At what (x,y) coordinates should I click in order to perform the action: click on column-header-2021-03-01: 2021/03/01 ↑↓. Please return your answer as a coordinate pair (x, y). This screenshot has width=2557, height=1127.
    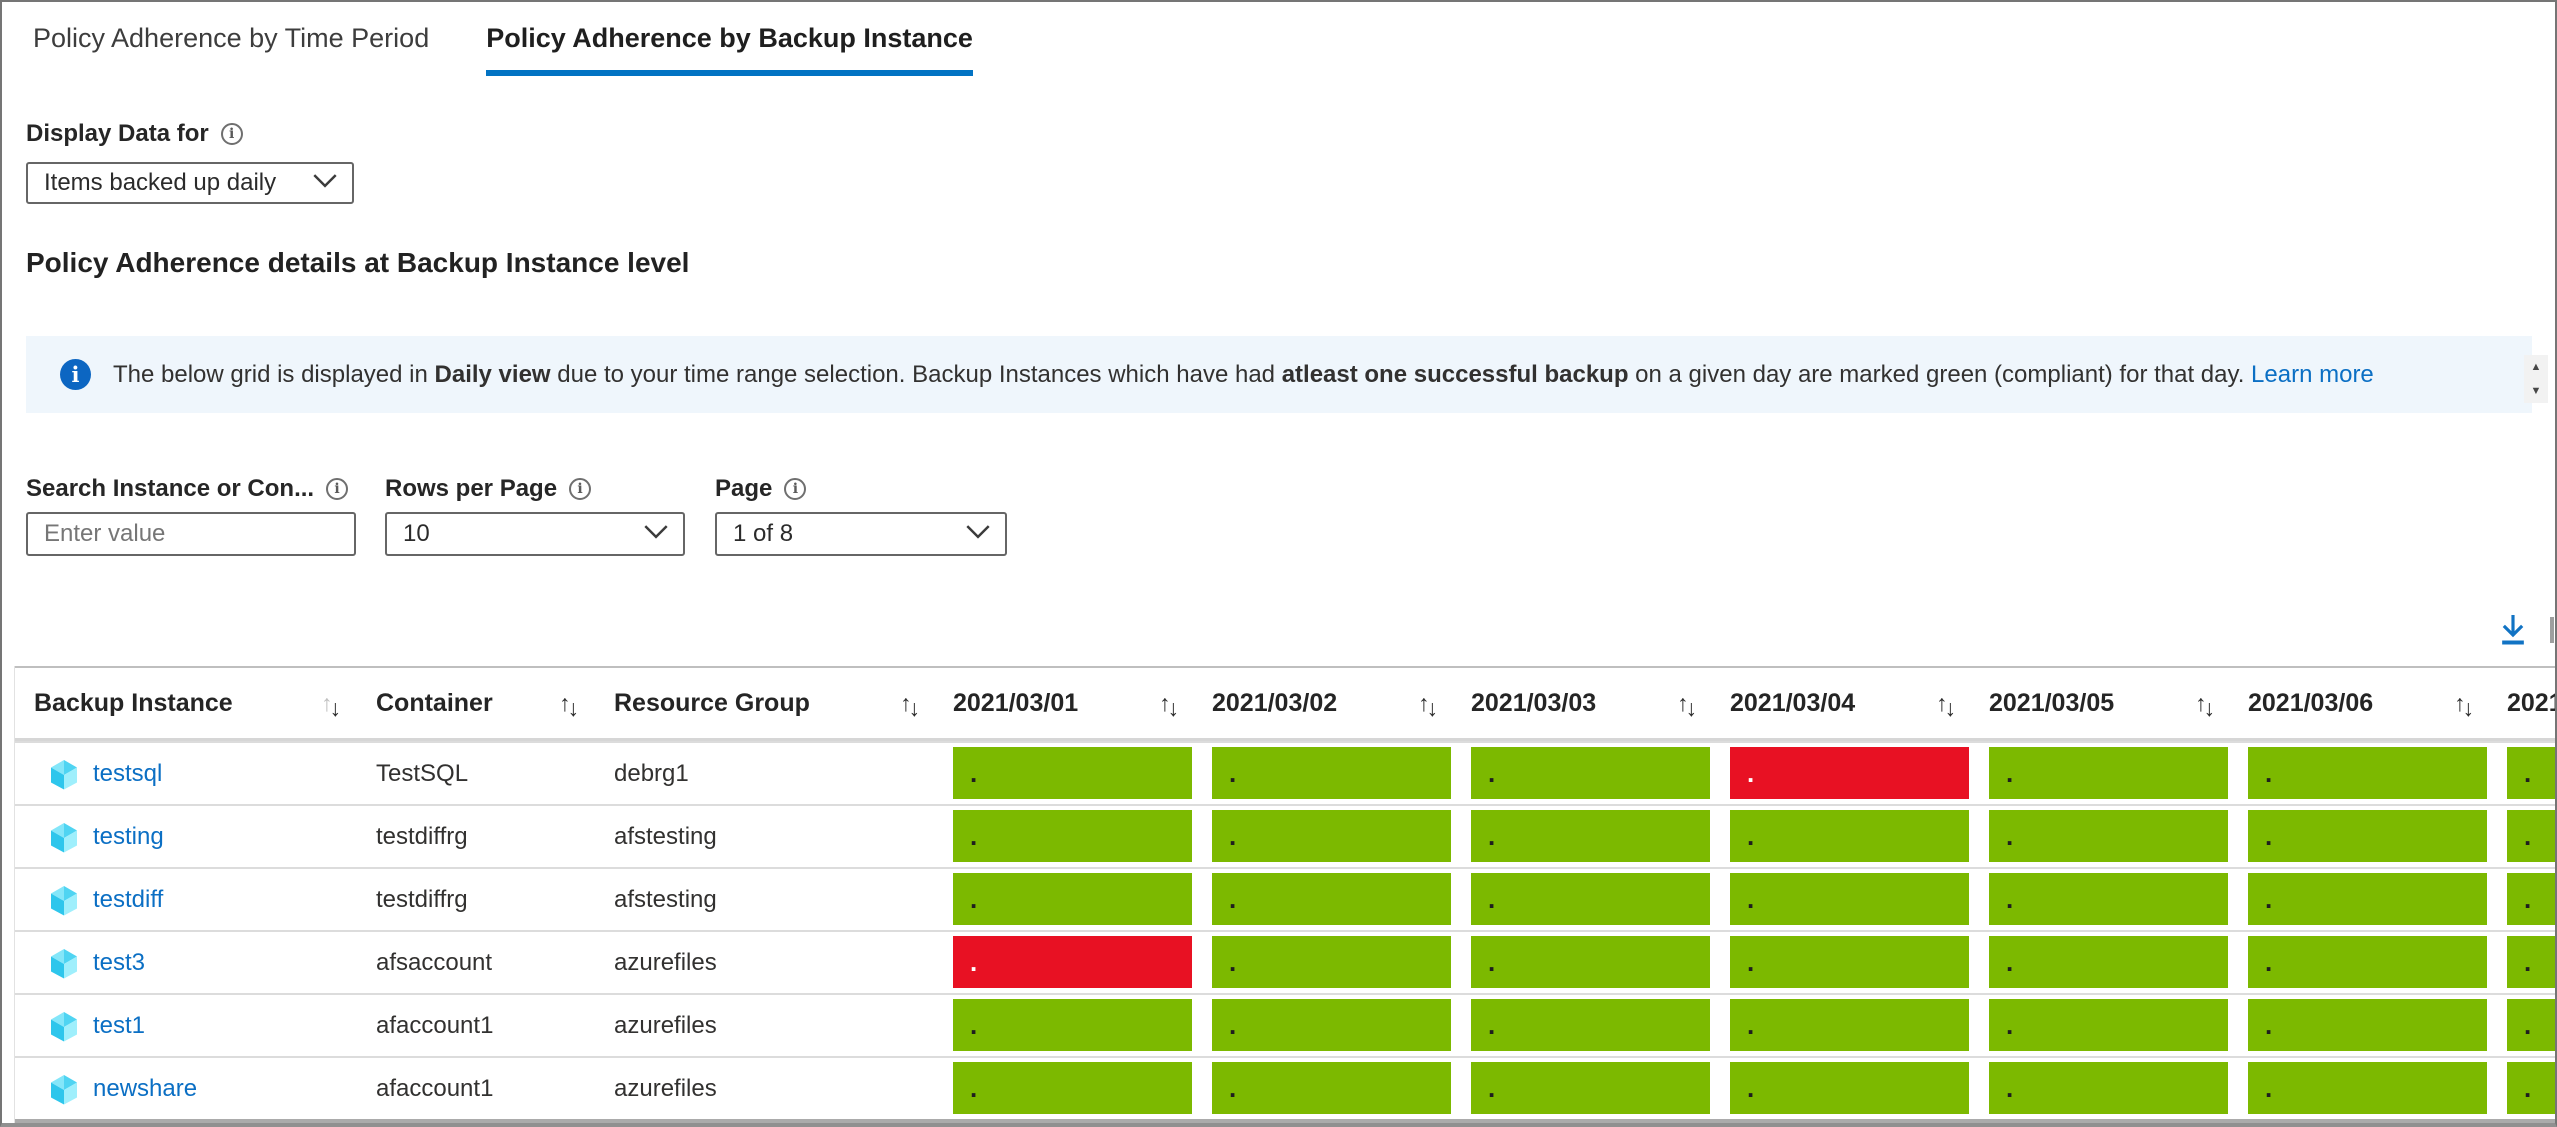
    Looking at the image, I should click on (1068, 703).